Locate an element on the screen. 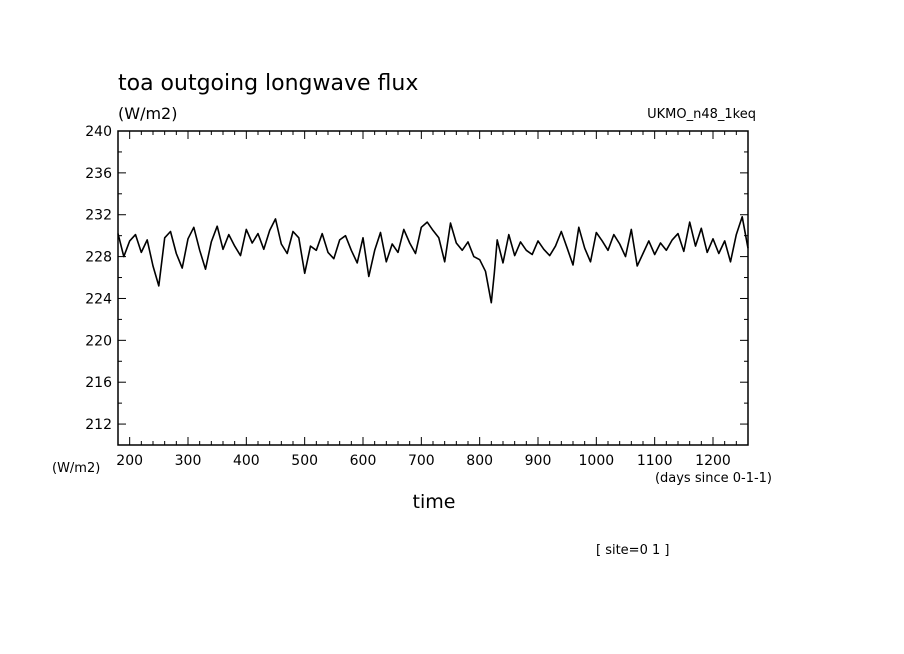  x-tick-label: 700 is located at coordinates (421, 461).